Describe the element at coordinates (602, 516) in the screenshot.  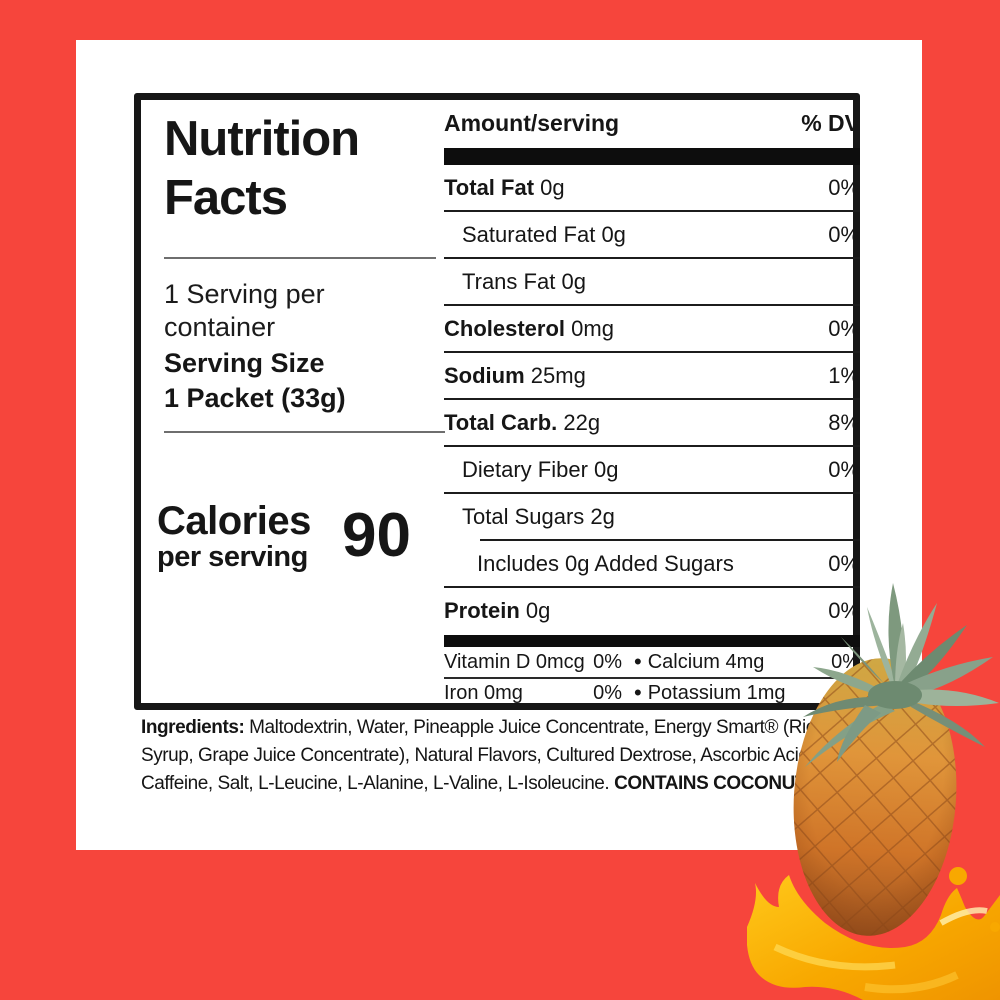
I see `nutrient-amount: 2g` at that location.